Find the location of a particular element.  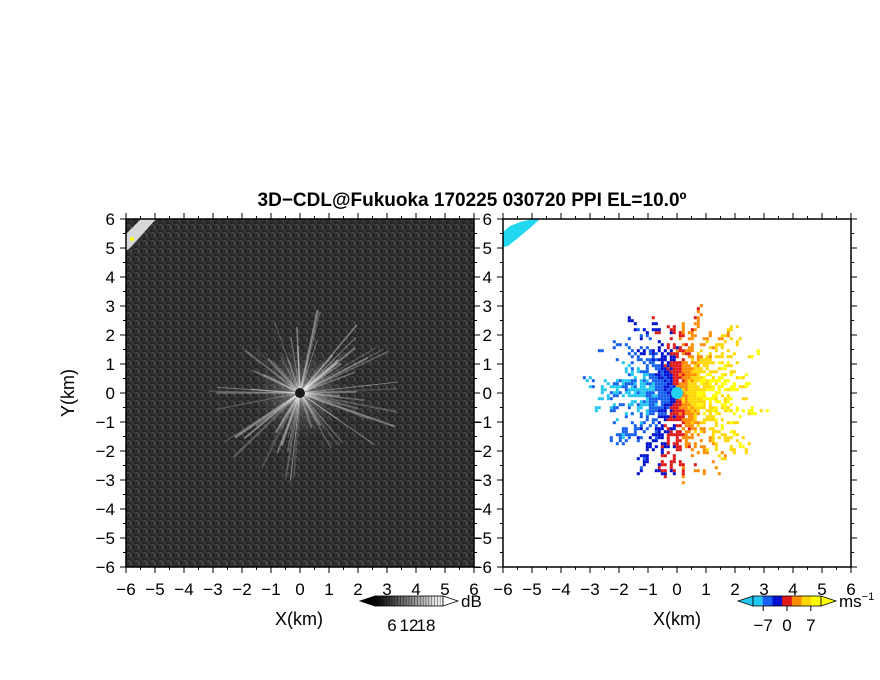

intensity-colorbar-label: 18 is located at coordinates (426, 625).